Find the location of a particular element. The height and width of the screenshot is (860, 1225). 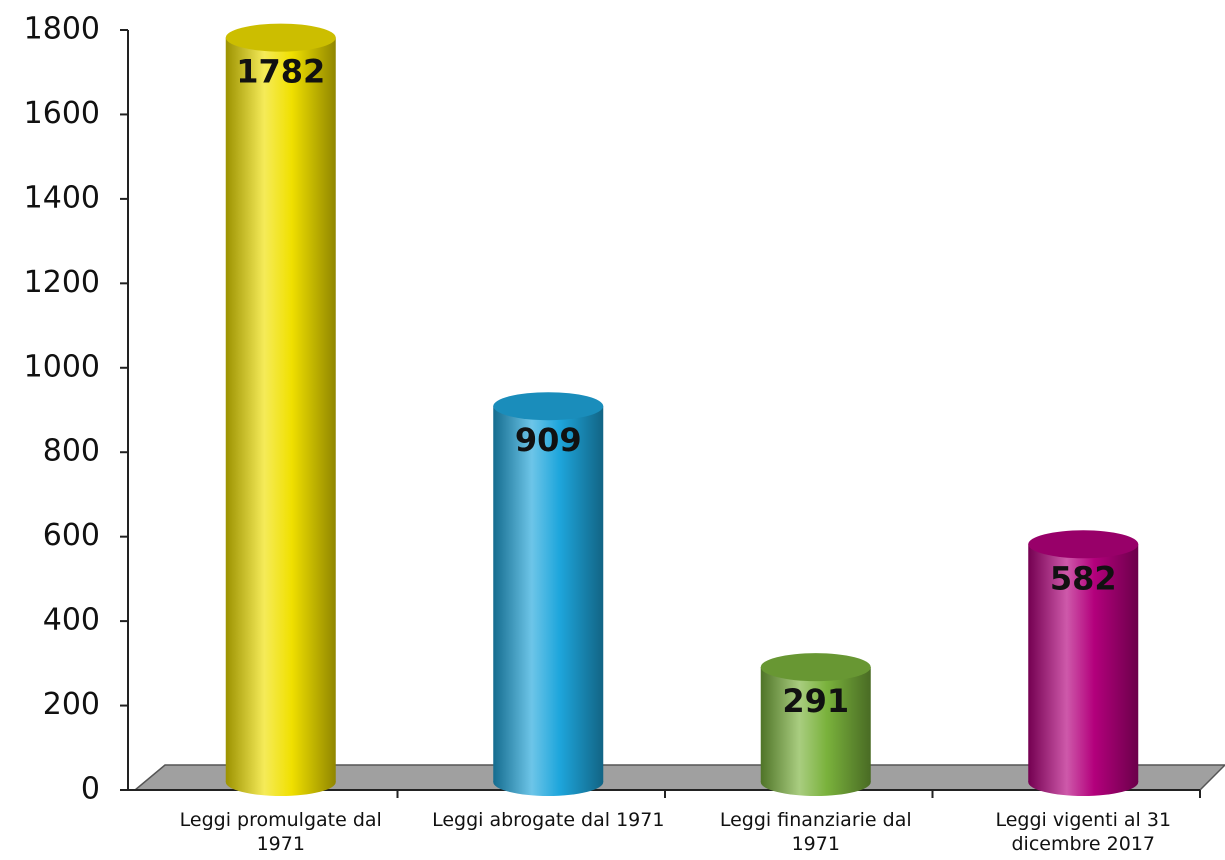

y-tick-label: 1200 is located at coordinates (62, 282).